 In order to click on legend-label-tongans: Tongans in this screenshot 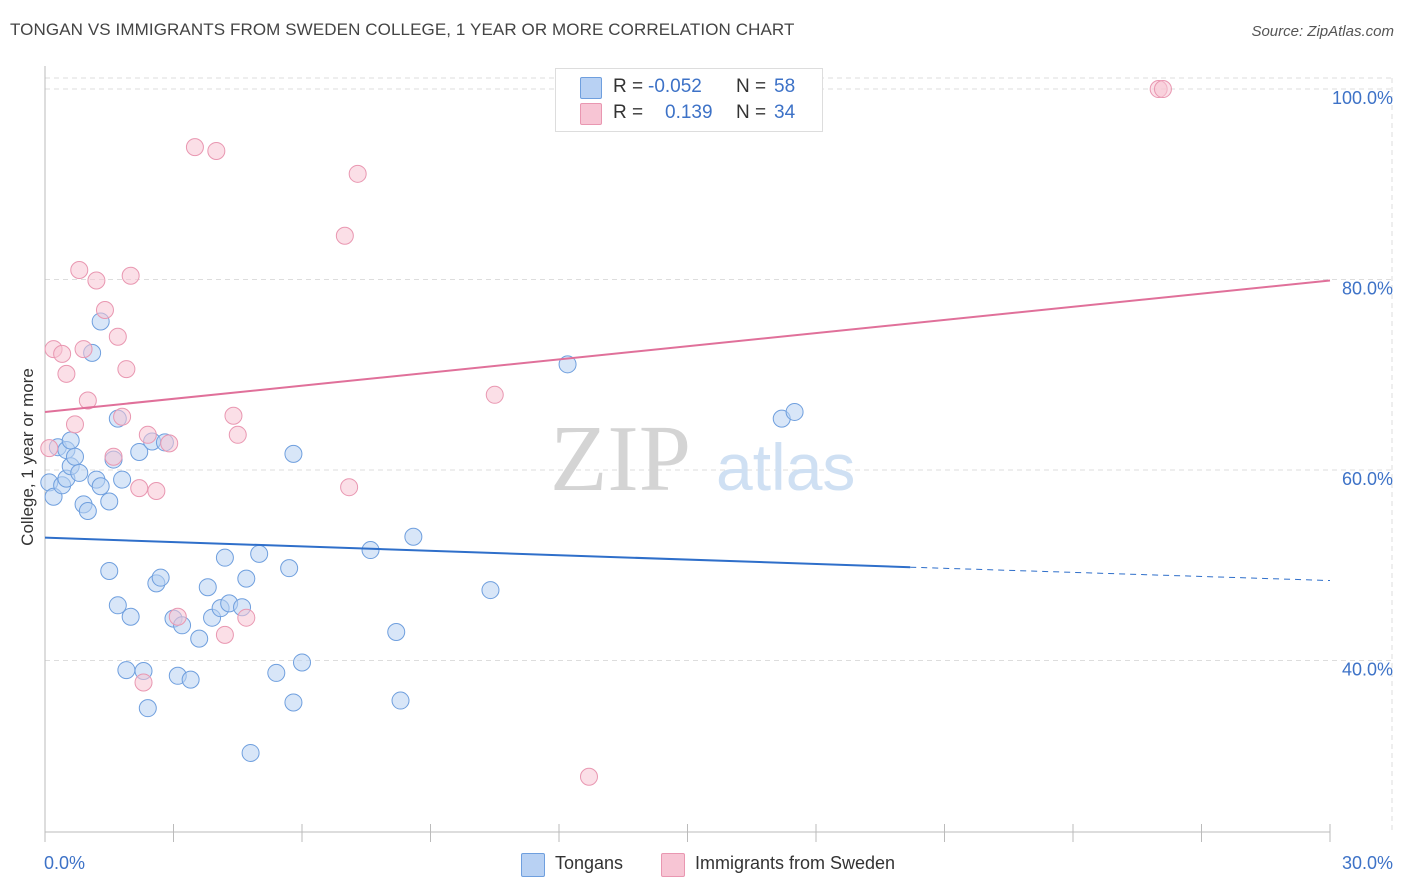, I will do `click(589, 863)`.